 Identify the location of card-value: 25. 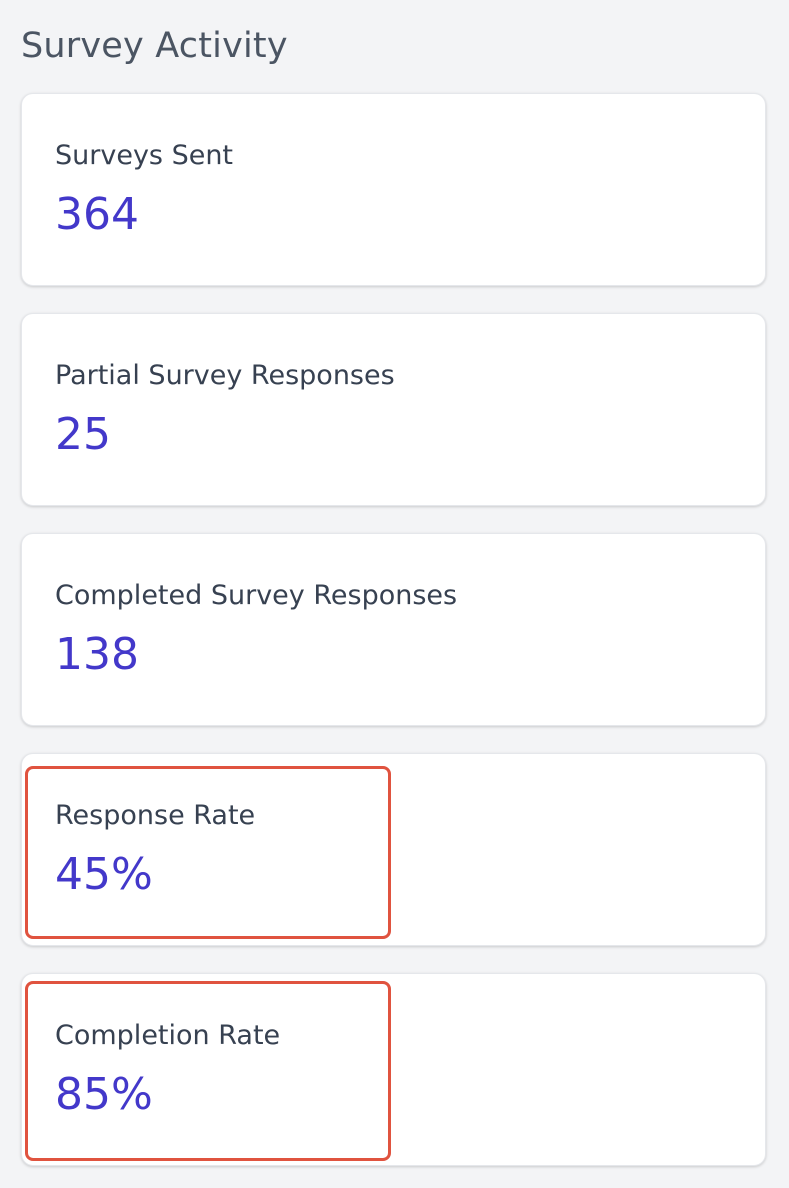
(83, 434).